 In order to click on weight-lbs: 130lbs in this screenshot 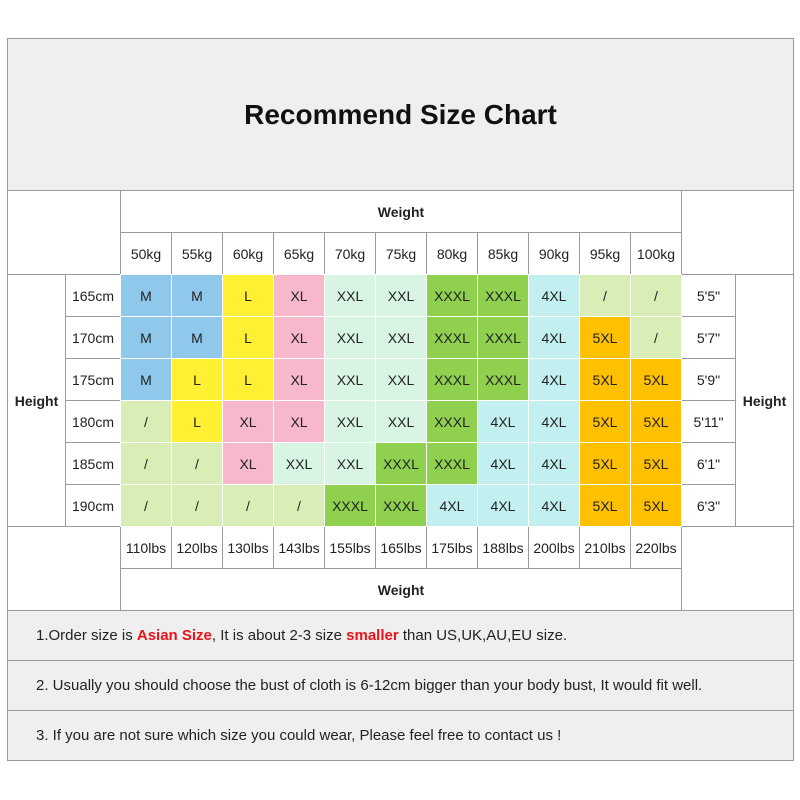, I will do `click(248, 547)`.